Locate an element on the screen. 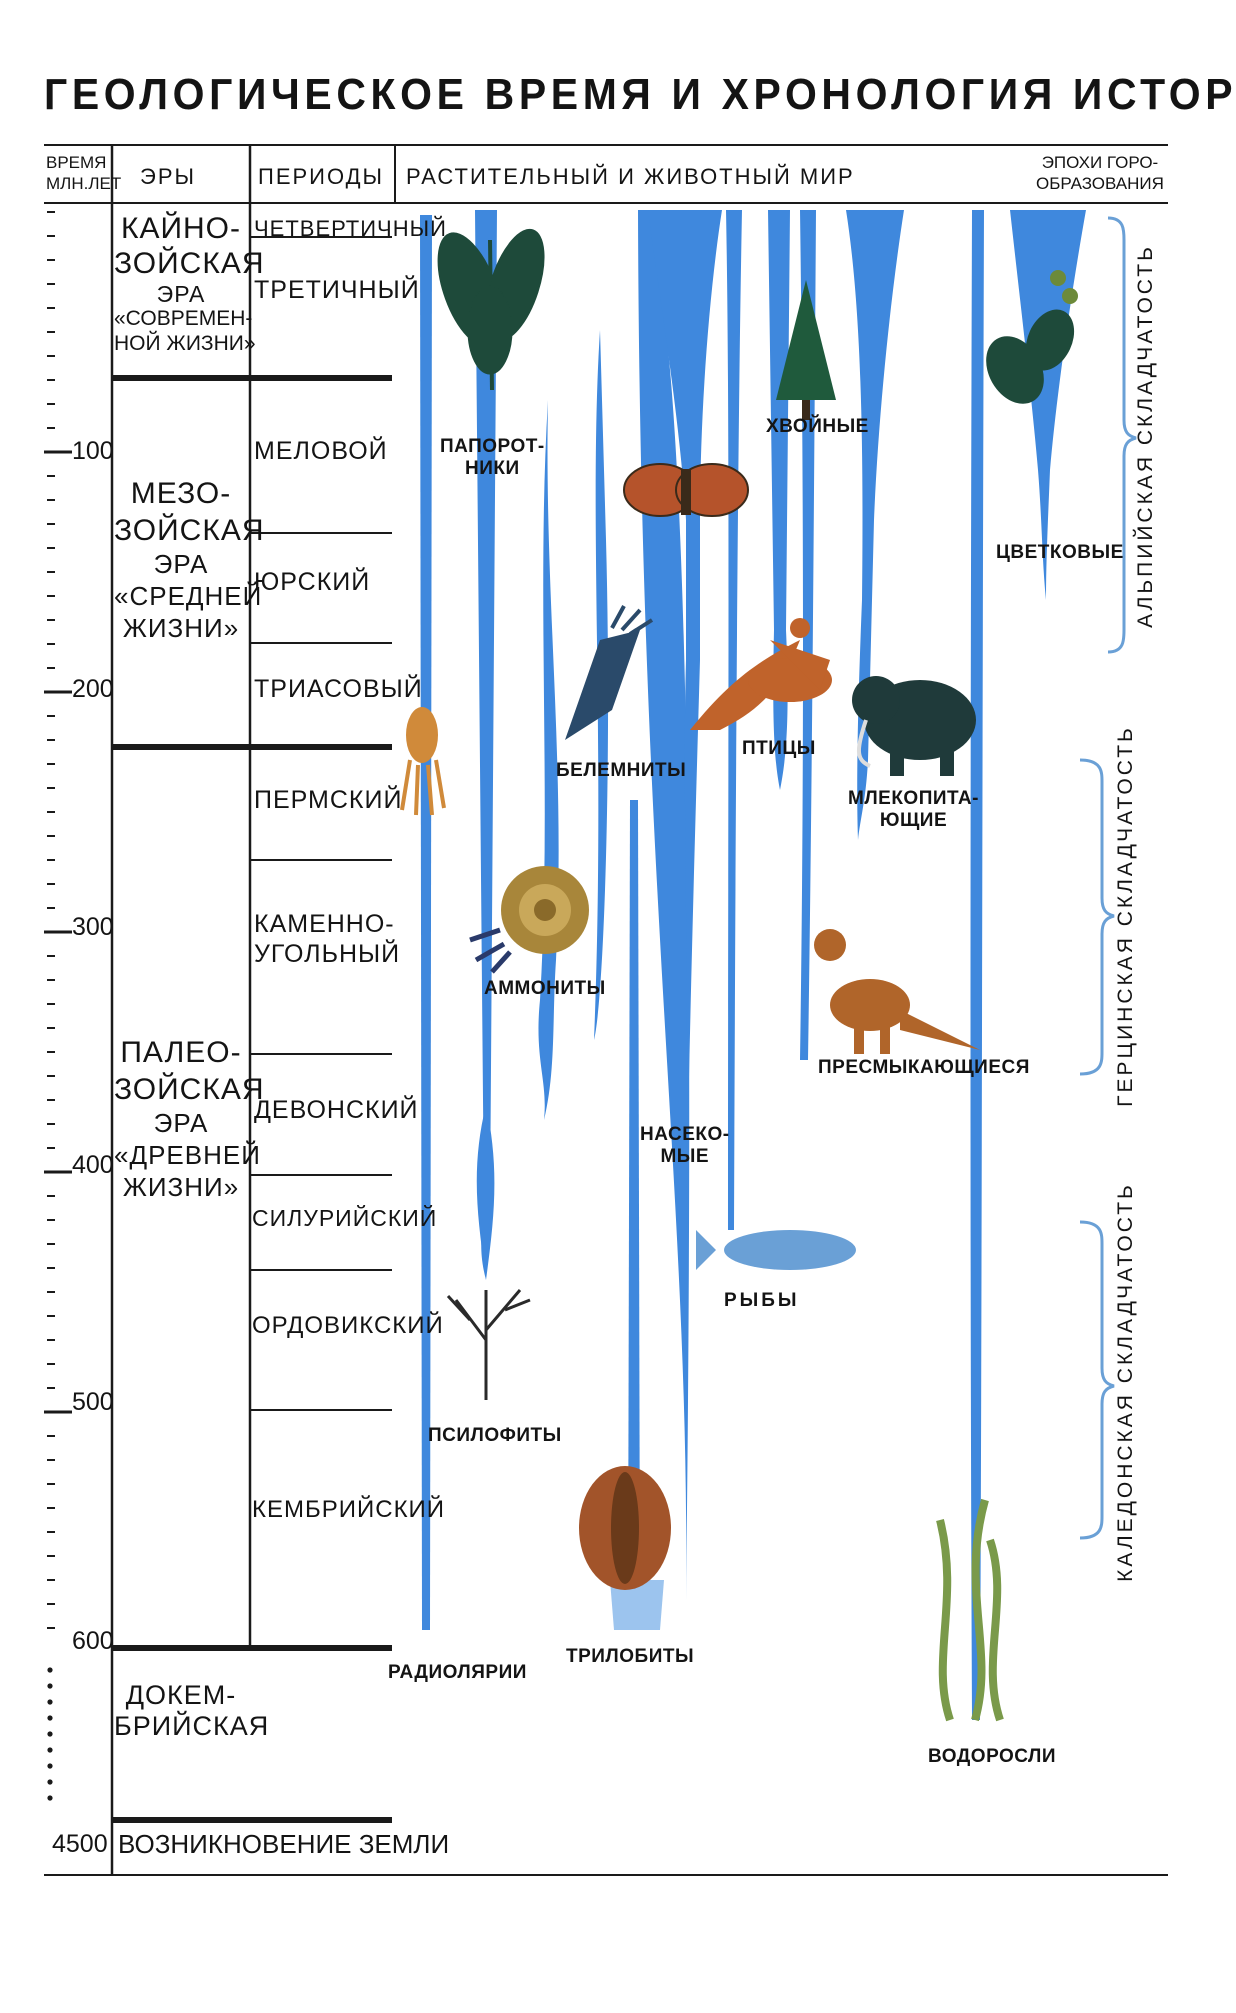  era-precambrian: ДОКЕМ- БРИЙСКАЯ is located at coordinates (192, 1711).